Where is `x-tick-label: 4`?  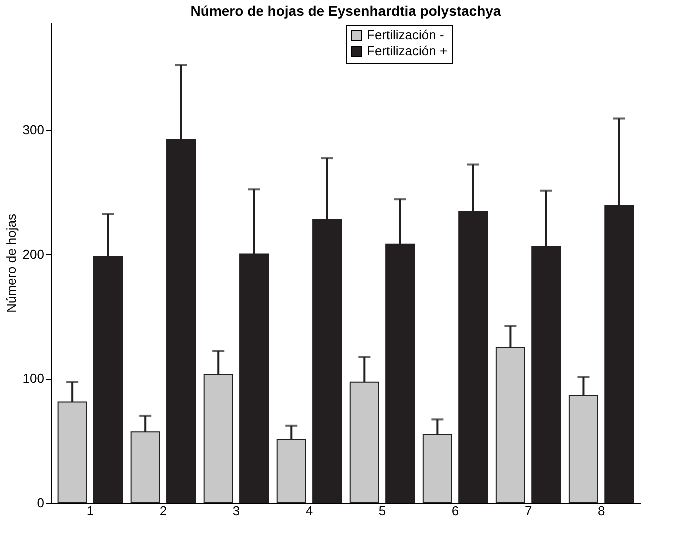 x-tick-label: 4 is located at coordinates (310, 511).